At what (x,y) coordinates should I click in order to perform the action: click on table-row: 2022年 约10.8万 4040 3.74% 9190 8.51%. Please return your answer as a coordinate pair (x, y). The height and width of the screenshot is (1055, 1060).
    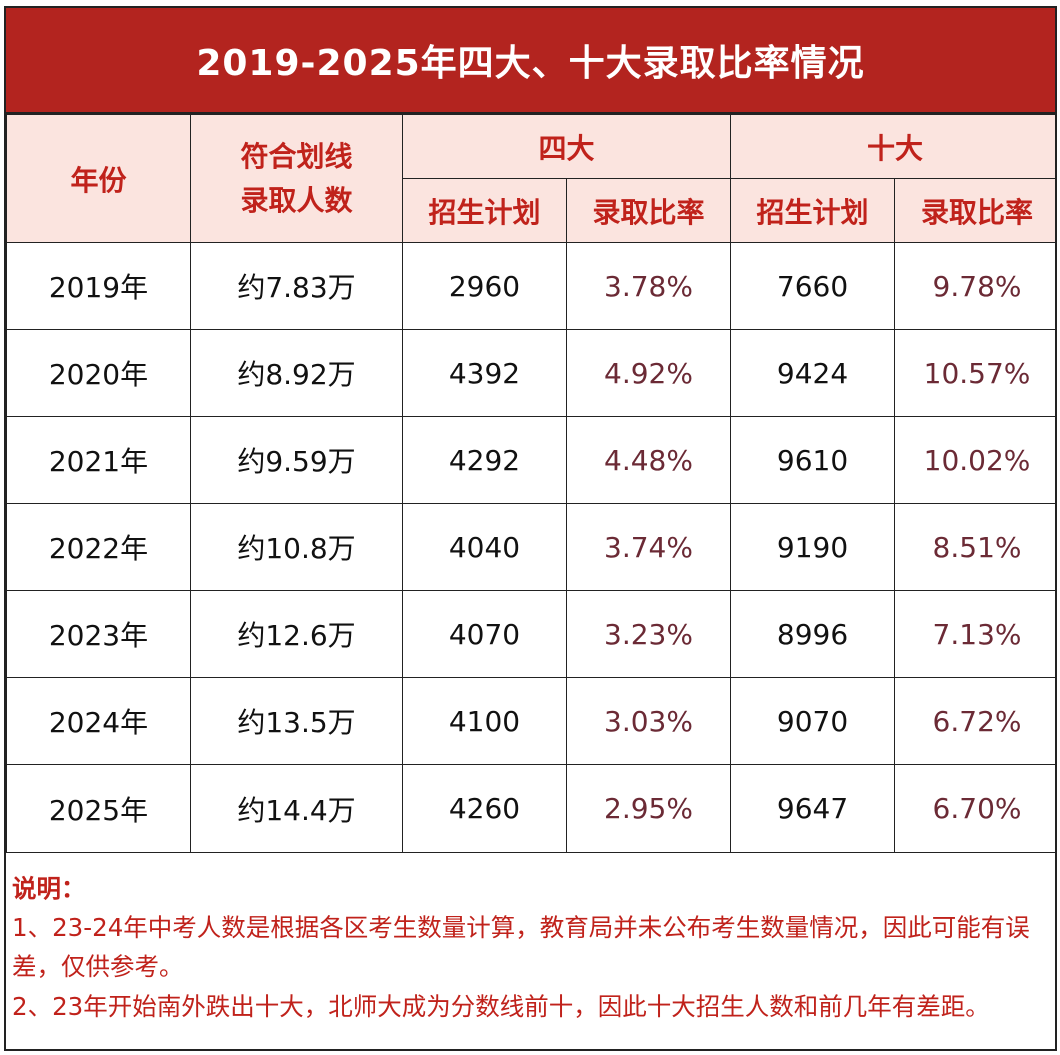
    Looking at the image, I should click on (530, 547).